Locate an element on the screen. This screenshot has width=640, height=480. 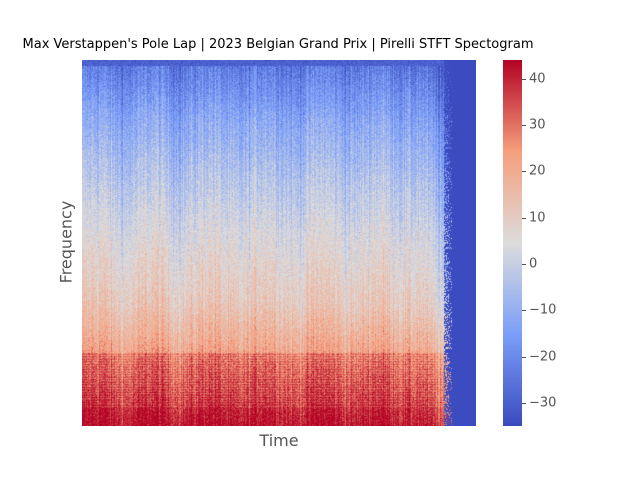
colorbar-tick-label: 30 is located at coordinates (537, 125).